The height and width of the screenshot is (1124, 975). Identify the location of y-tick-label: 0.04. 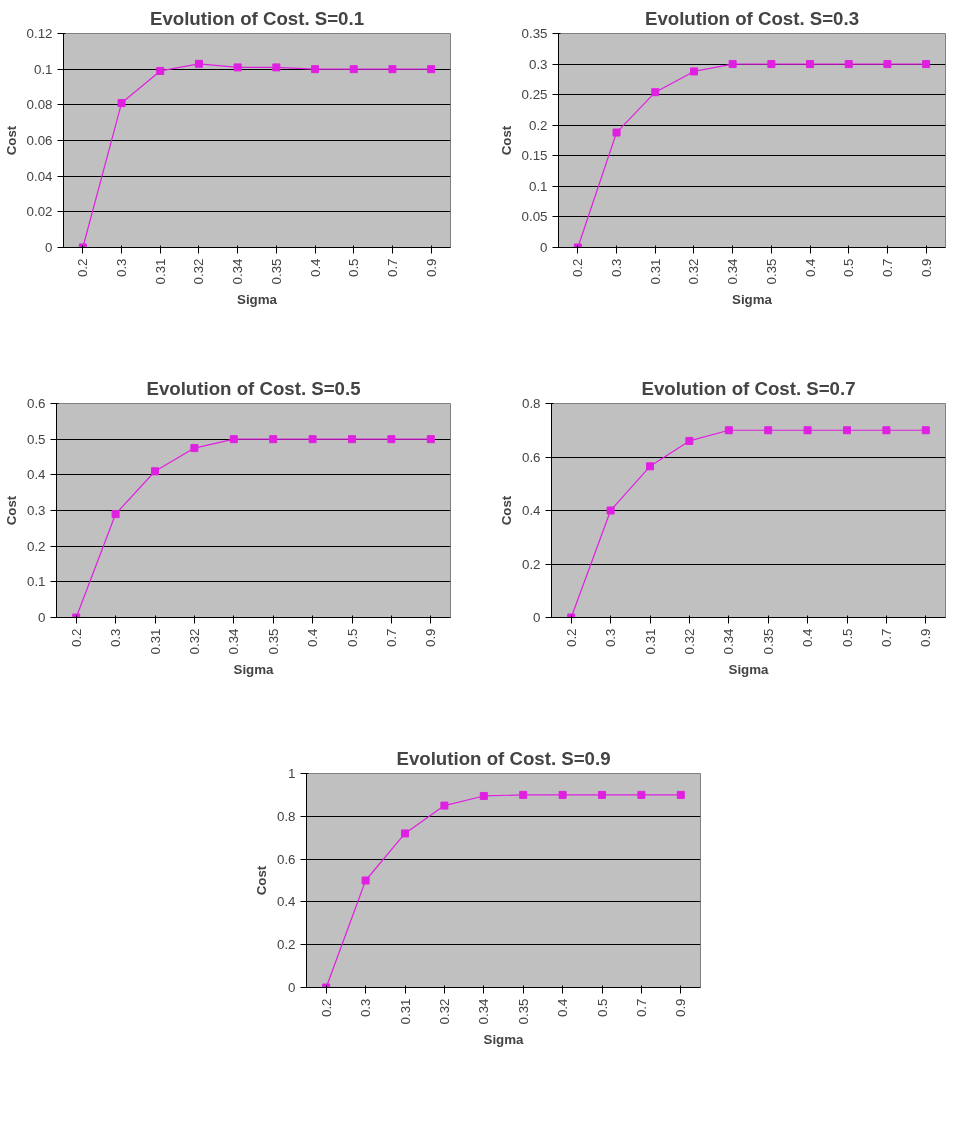
(40, 176).